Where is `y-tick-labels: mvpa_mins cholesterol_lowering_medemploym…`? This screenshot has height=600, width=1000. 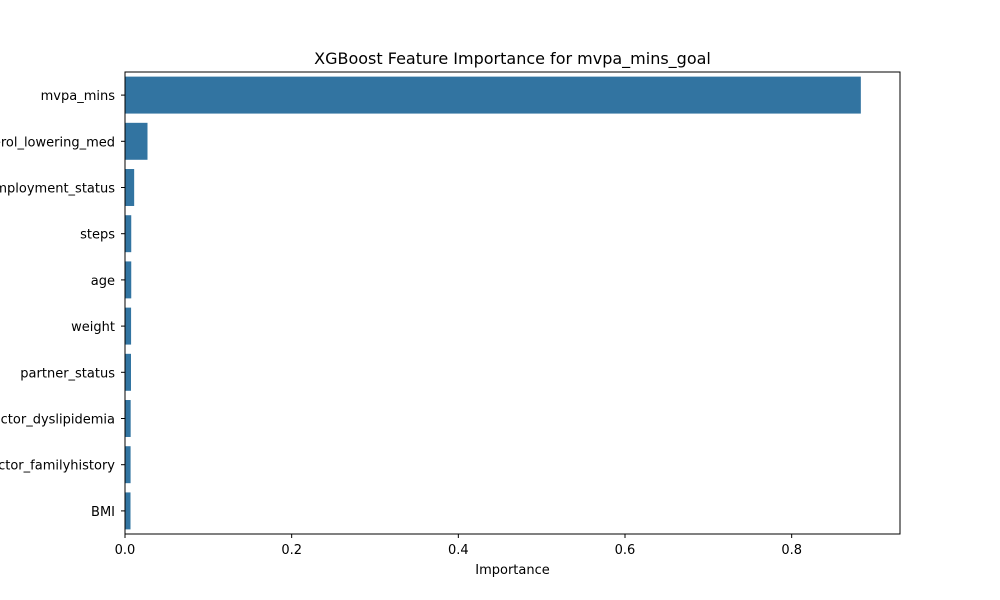 y-tick-labels: mvpa_mins cholesterol_lowering_medemploym… is located at coordinates (62, 304).